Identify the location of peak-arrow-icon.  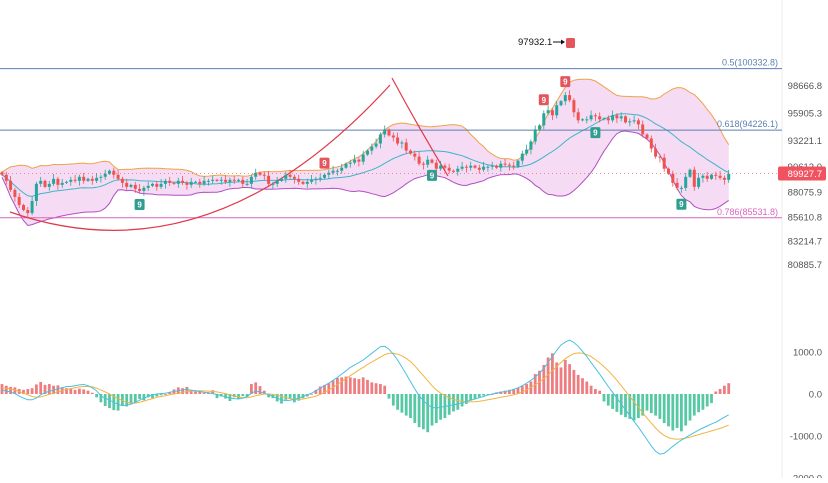
(563, 42).